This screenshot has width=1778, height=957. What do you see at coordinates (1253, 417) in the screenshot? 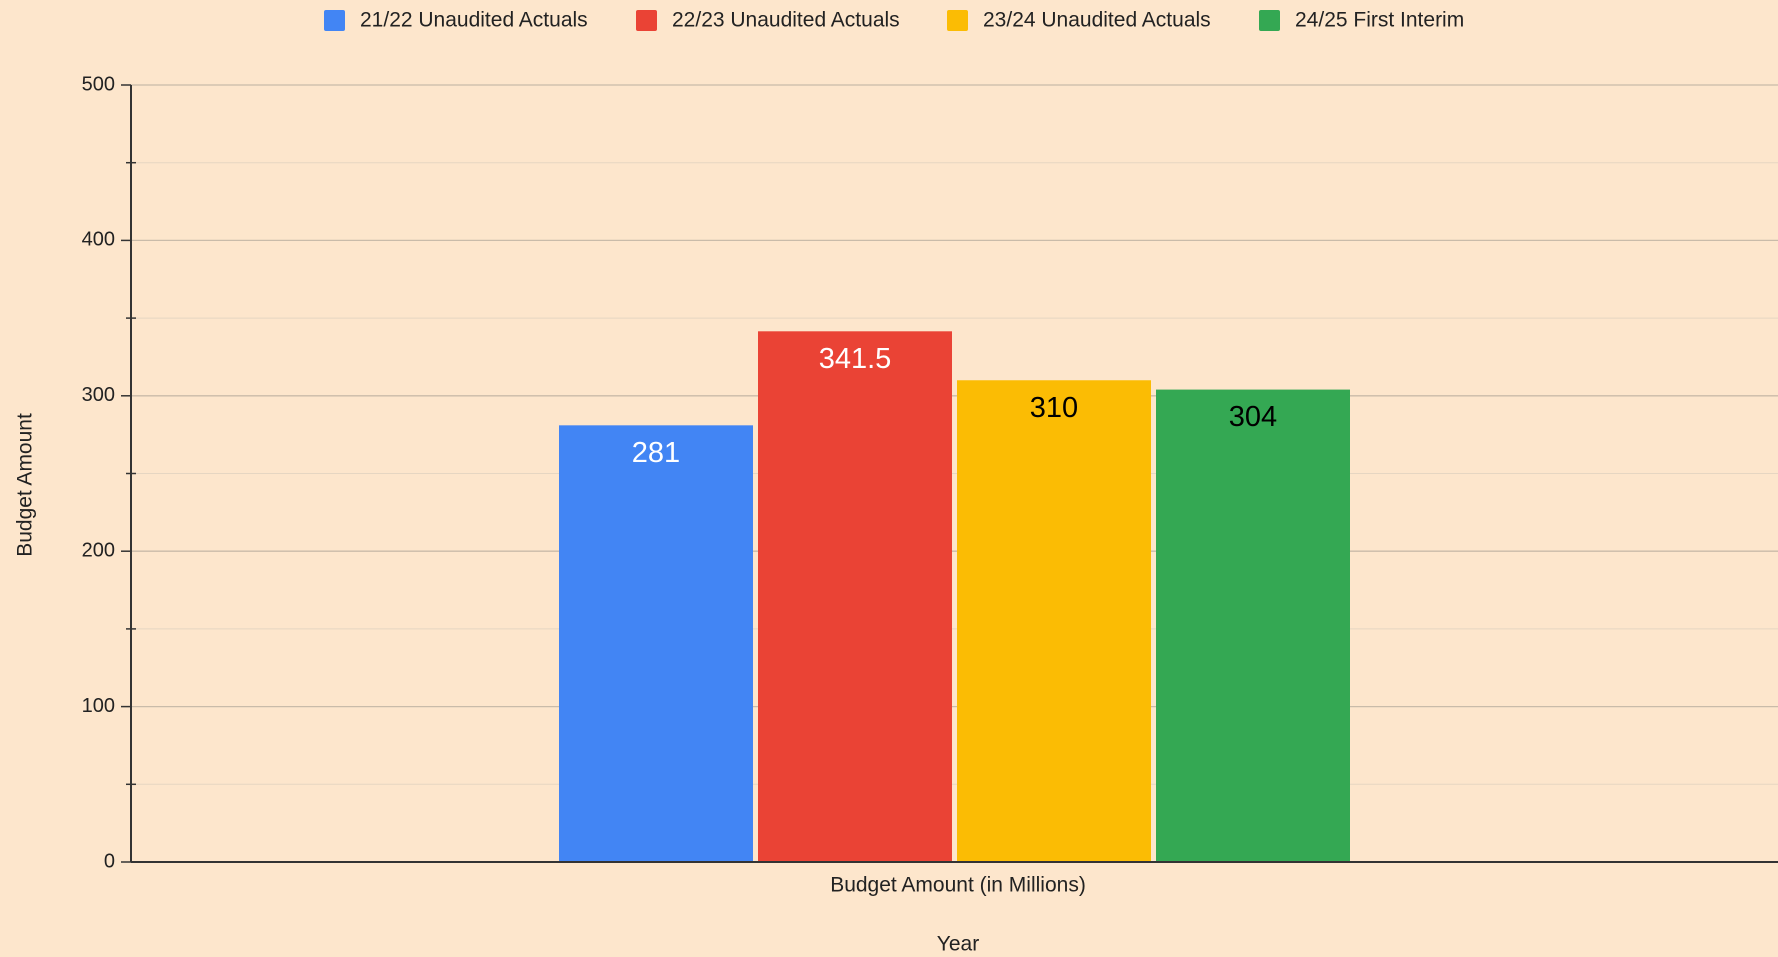
I see `data-label: 304` at bounding box center [1253, 417].